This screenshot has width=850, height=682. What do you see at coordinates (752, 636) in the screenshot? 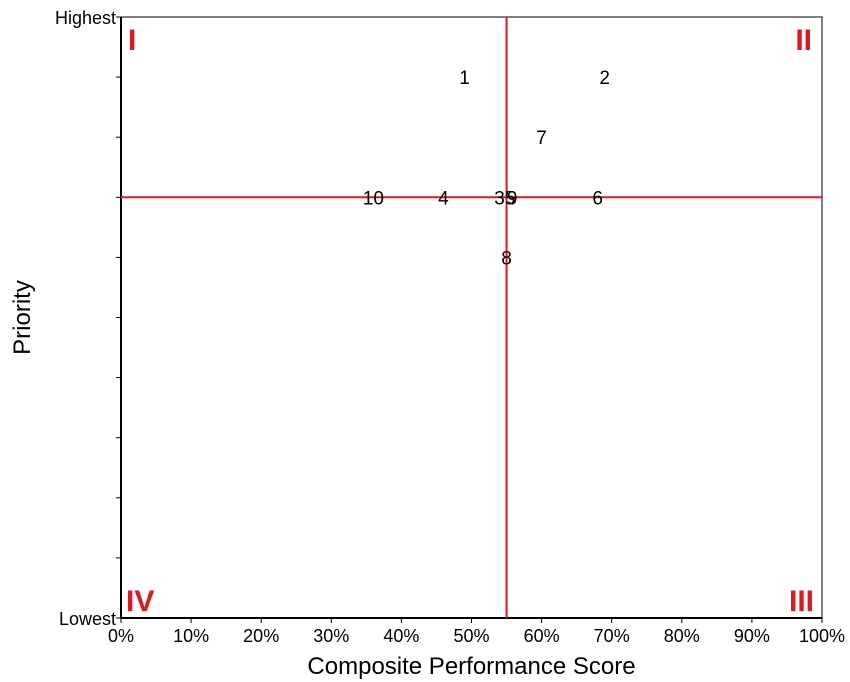
I see `x-tick-label: 90%` at bounding box center [752, 636].